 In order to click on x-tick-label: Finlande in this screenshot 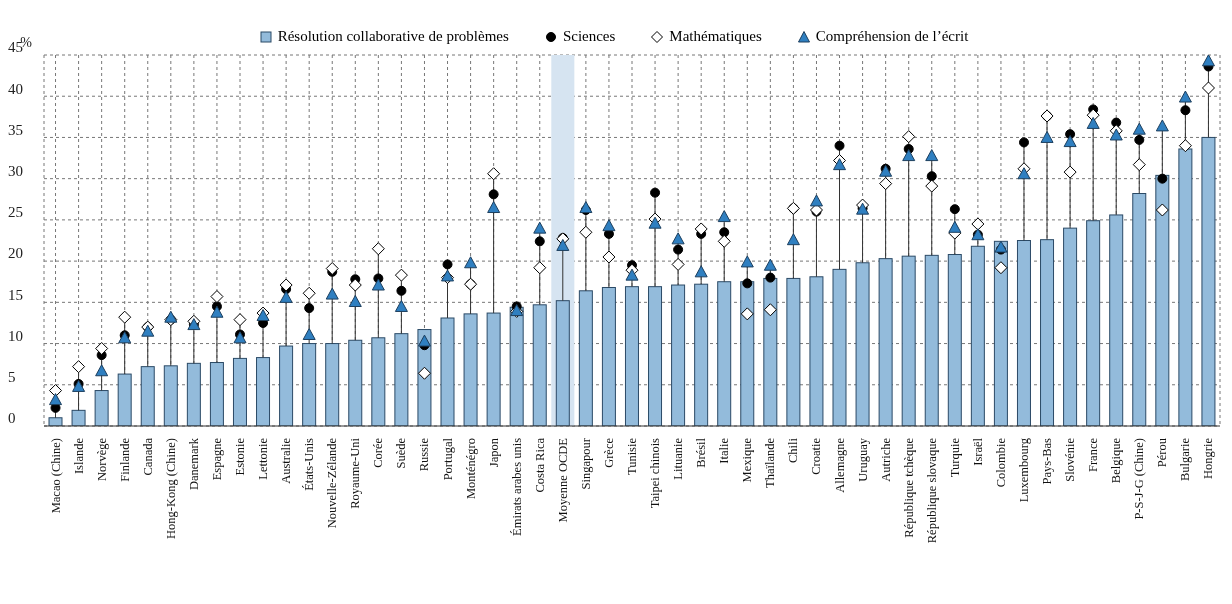, I will do `click(124, 459)`.